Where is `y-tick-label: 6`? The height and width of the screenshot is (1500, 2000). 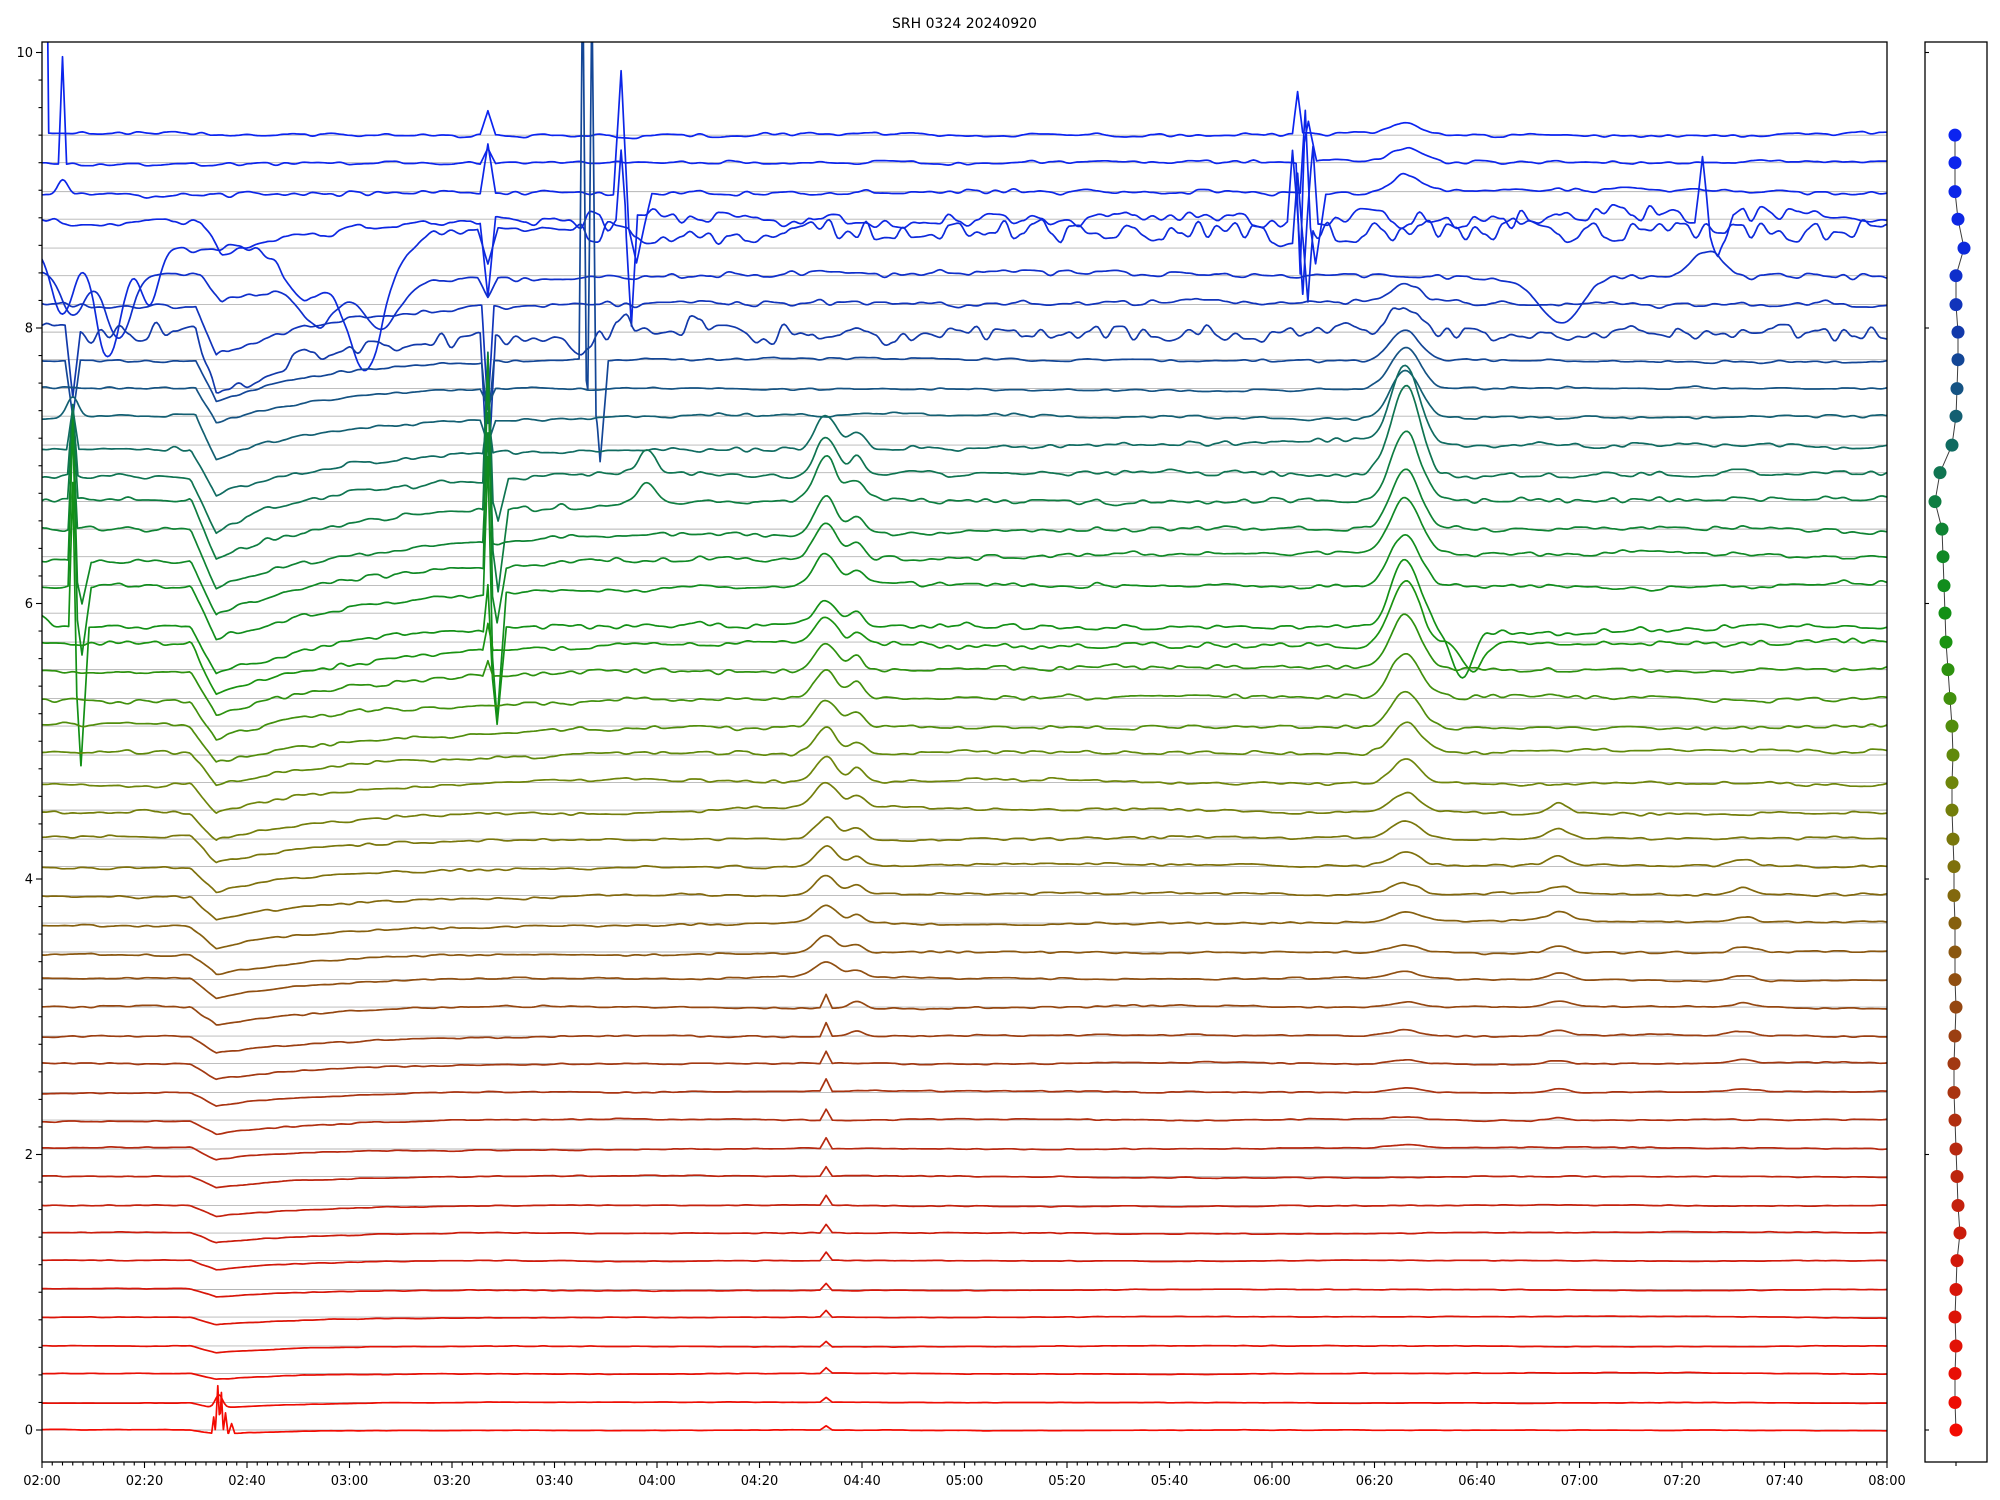
y-tick-label: 6 is located at coordinates (29, 604).